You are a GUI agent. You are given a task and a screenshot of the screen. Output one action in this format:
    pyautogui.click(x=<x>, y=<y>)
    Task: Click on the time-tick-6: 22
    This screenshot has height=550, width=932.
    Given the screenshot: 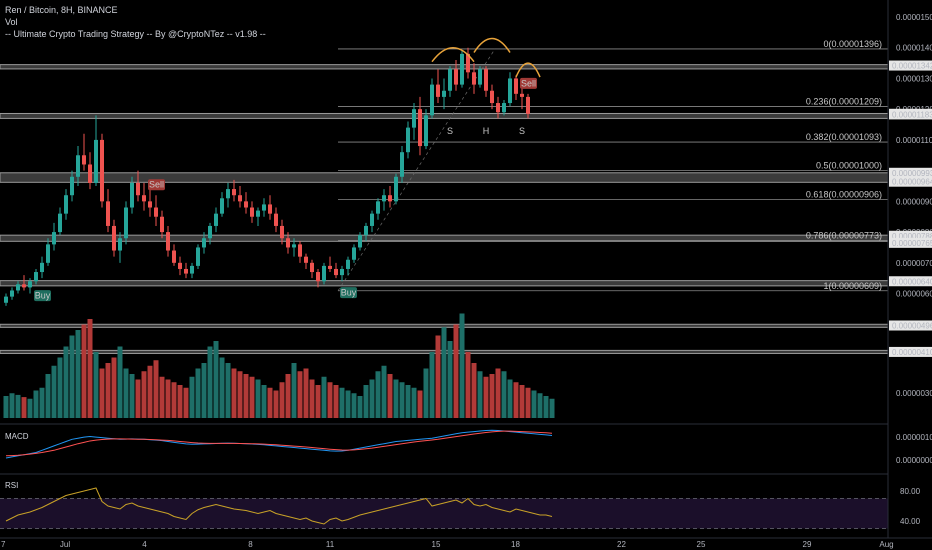 What is the action you would take?
    pyautogui.click(x=621, y=544)
    